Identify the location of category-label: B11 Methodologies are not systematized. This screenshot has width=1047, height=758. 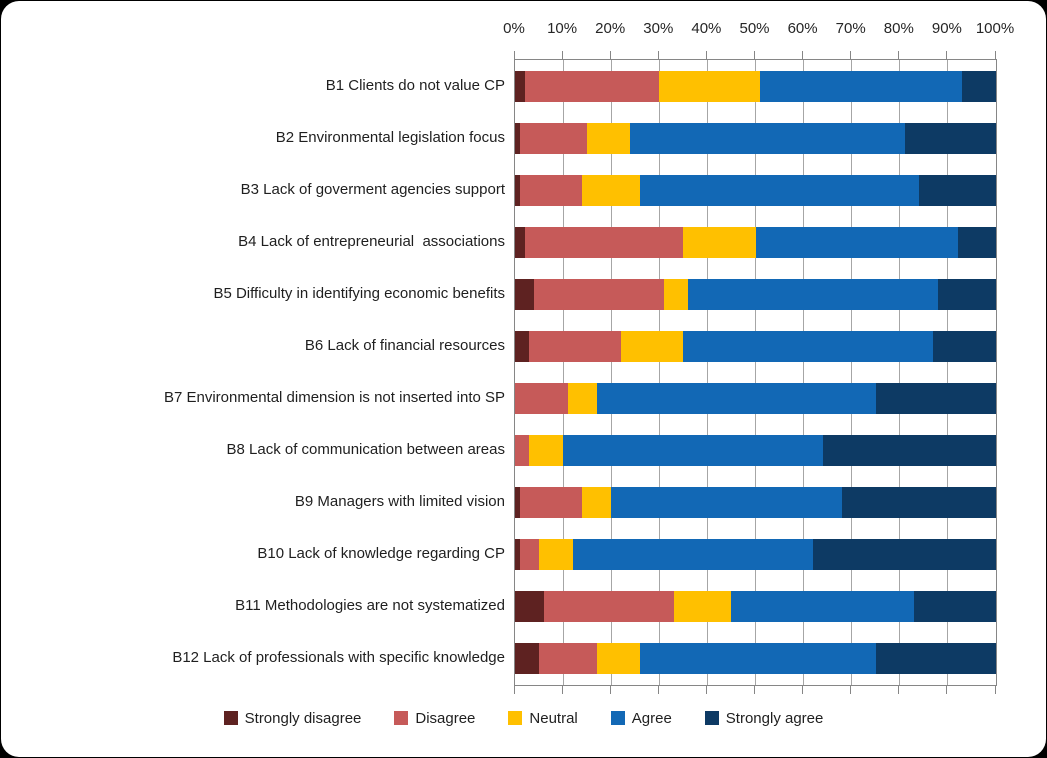
(370, 606).